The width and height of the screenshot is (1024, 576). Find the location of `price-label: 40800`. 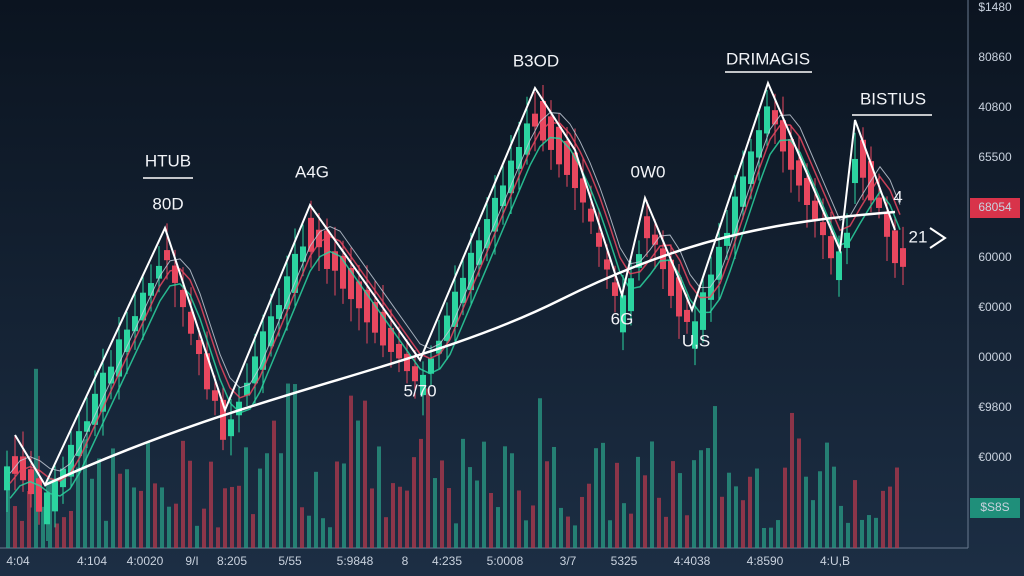

price-label: 40800 is located at coordinates (995, 107).